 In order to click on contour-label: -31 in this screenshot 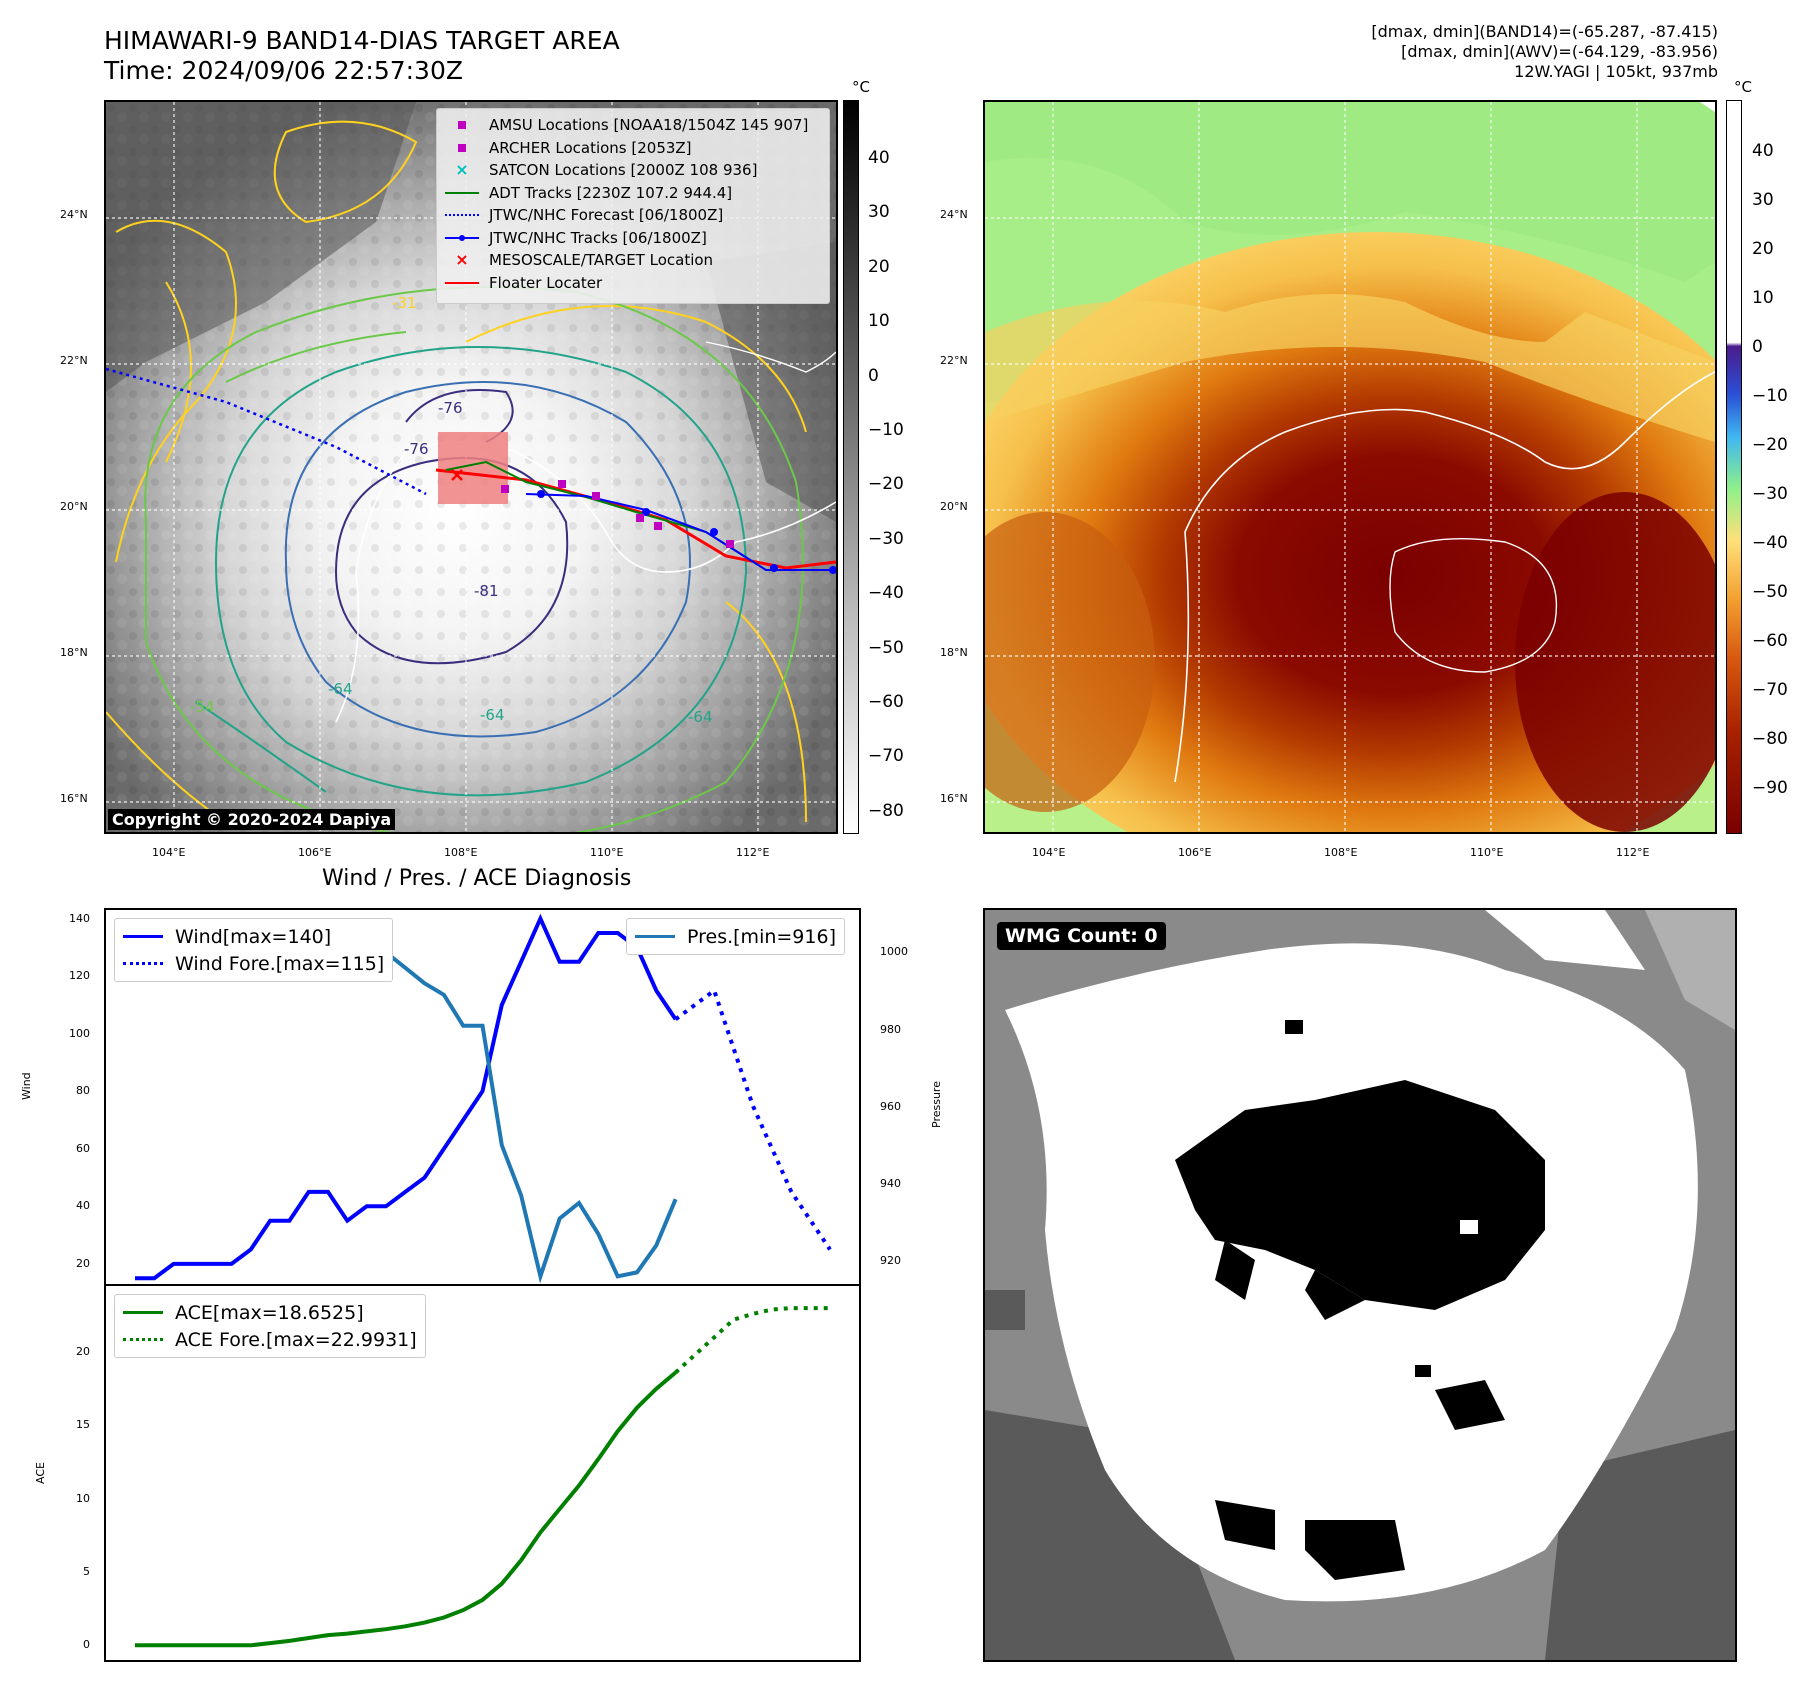, I will do `click(404, 303)`.